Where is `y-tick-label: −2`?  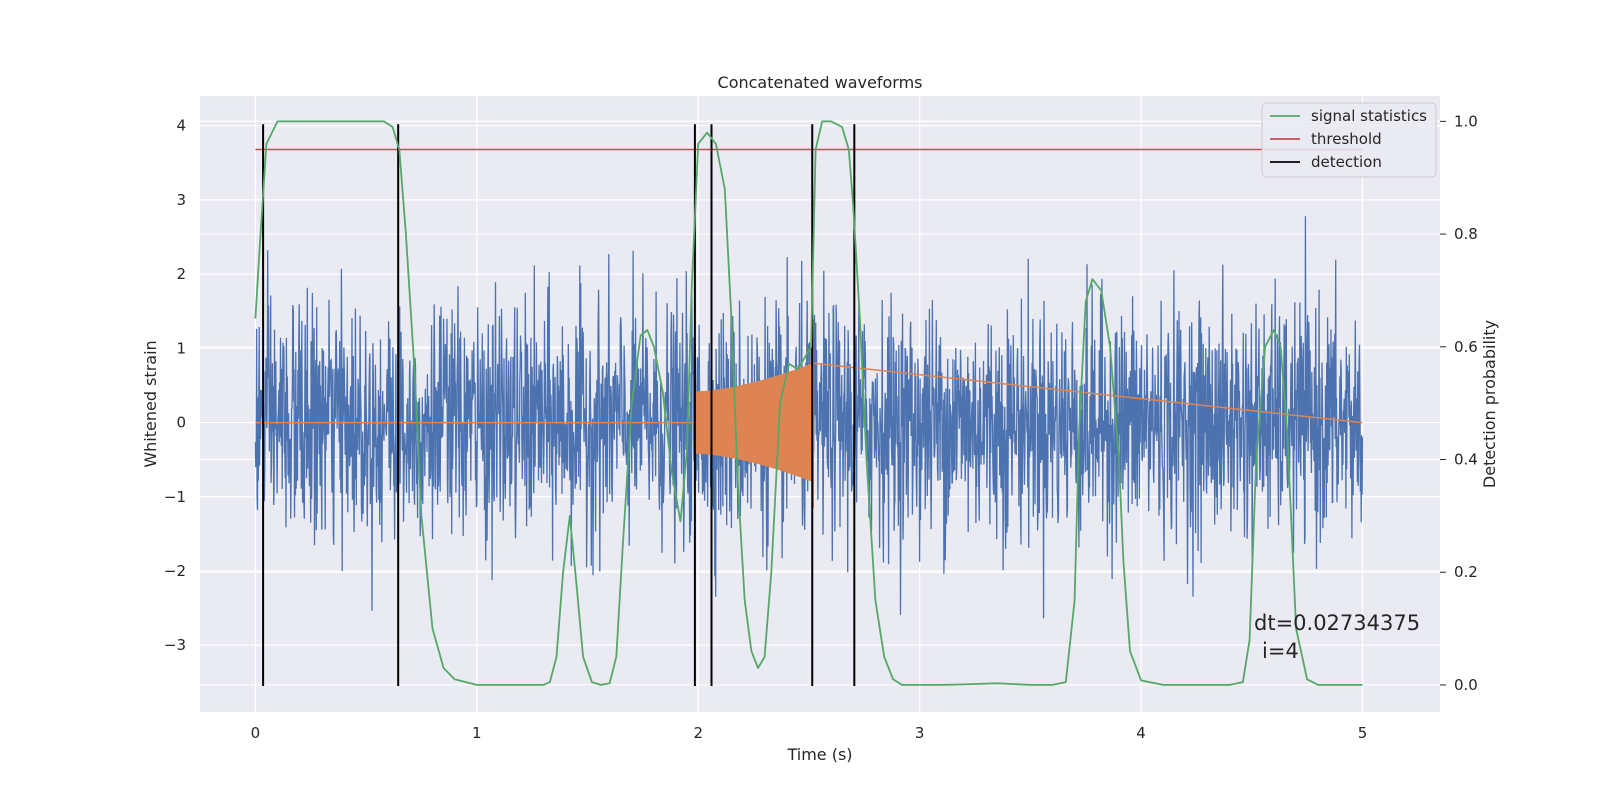 y-tick-label: −2 is located at coordinates (175, 571).